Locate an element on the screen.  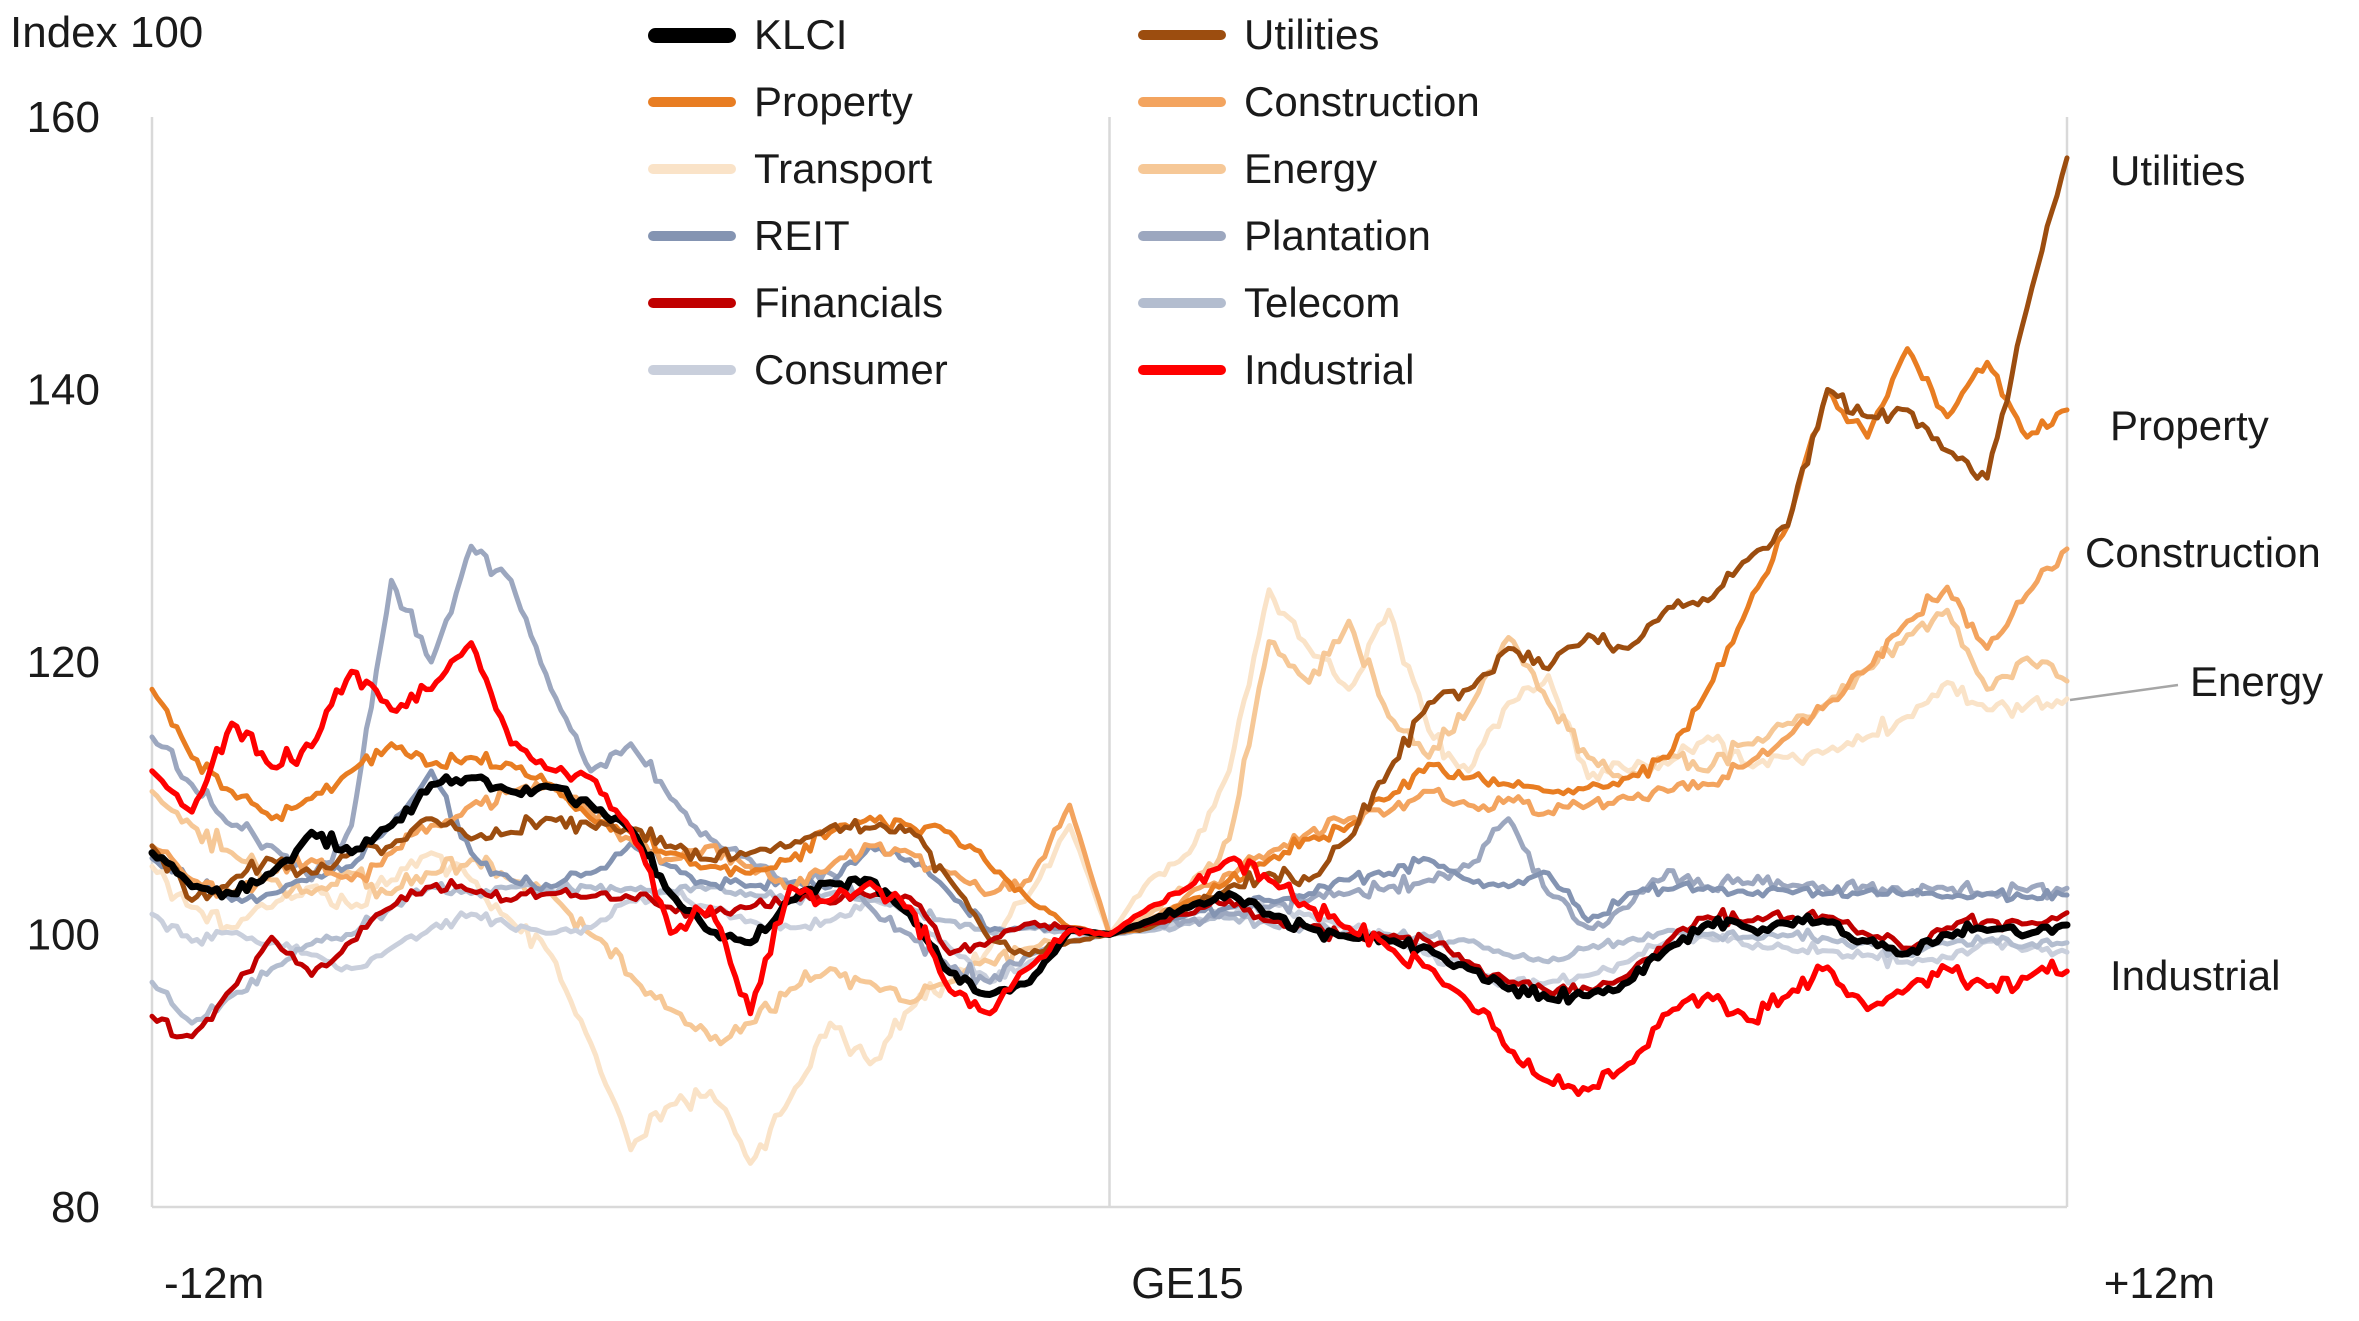
legend-item-plantation: Plantation is located at coordinates (1284, 236).